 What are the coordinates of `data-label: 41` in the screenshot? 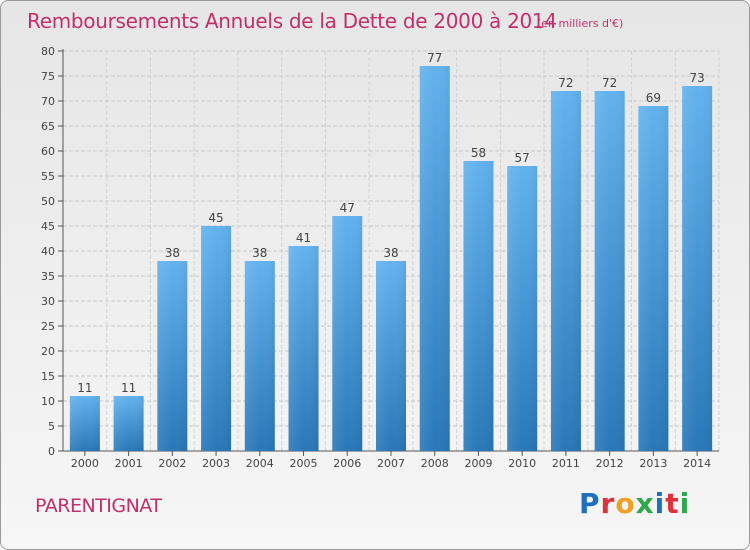 It's located at (303, 238).